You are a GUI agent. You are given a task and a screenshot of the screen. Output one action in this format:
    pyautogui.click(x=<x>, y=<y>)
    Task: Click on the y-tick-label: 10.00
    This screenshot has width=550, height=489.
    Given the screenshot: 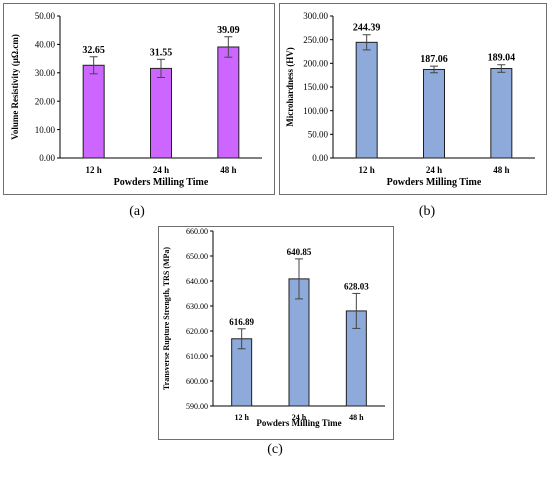 What is the action you would take?
    pyautogui.click(x=45, y=130)
    